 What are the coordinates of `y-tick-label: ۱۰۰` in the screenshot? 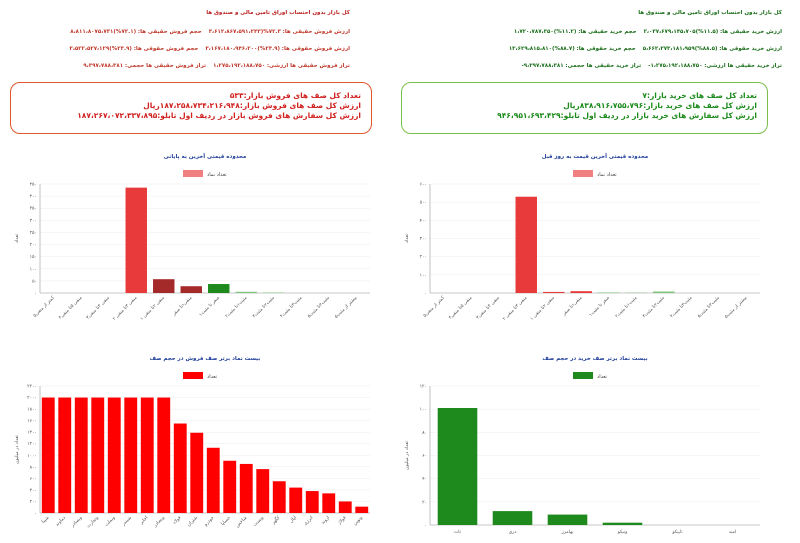 It's located at (423, 275).